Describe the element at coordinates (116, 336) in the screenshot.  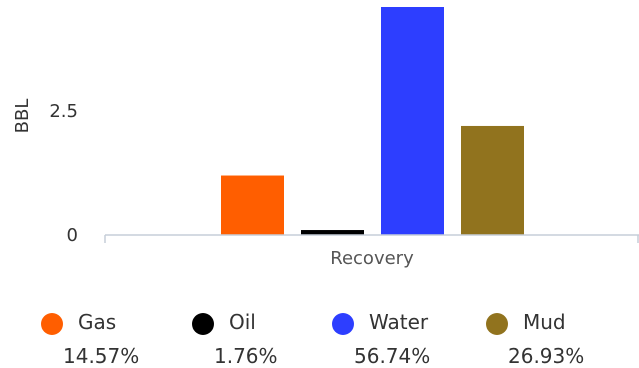
I see `legend-item-gas: Gas 14.57%` at that location.